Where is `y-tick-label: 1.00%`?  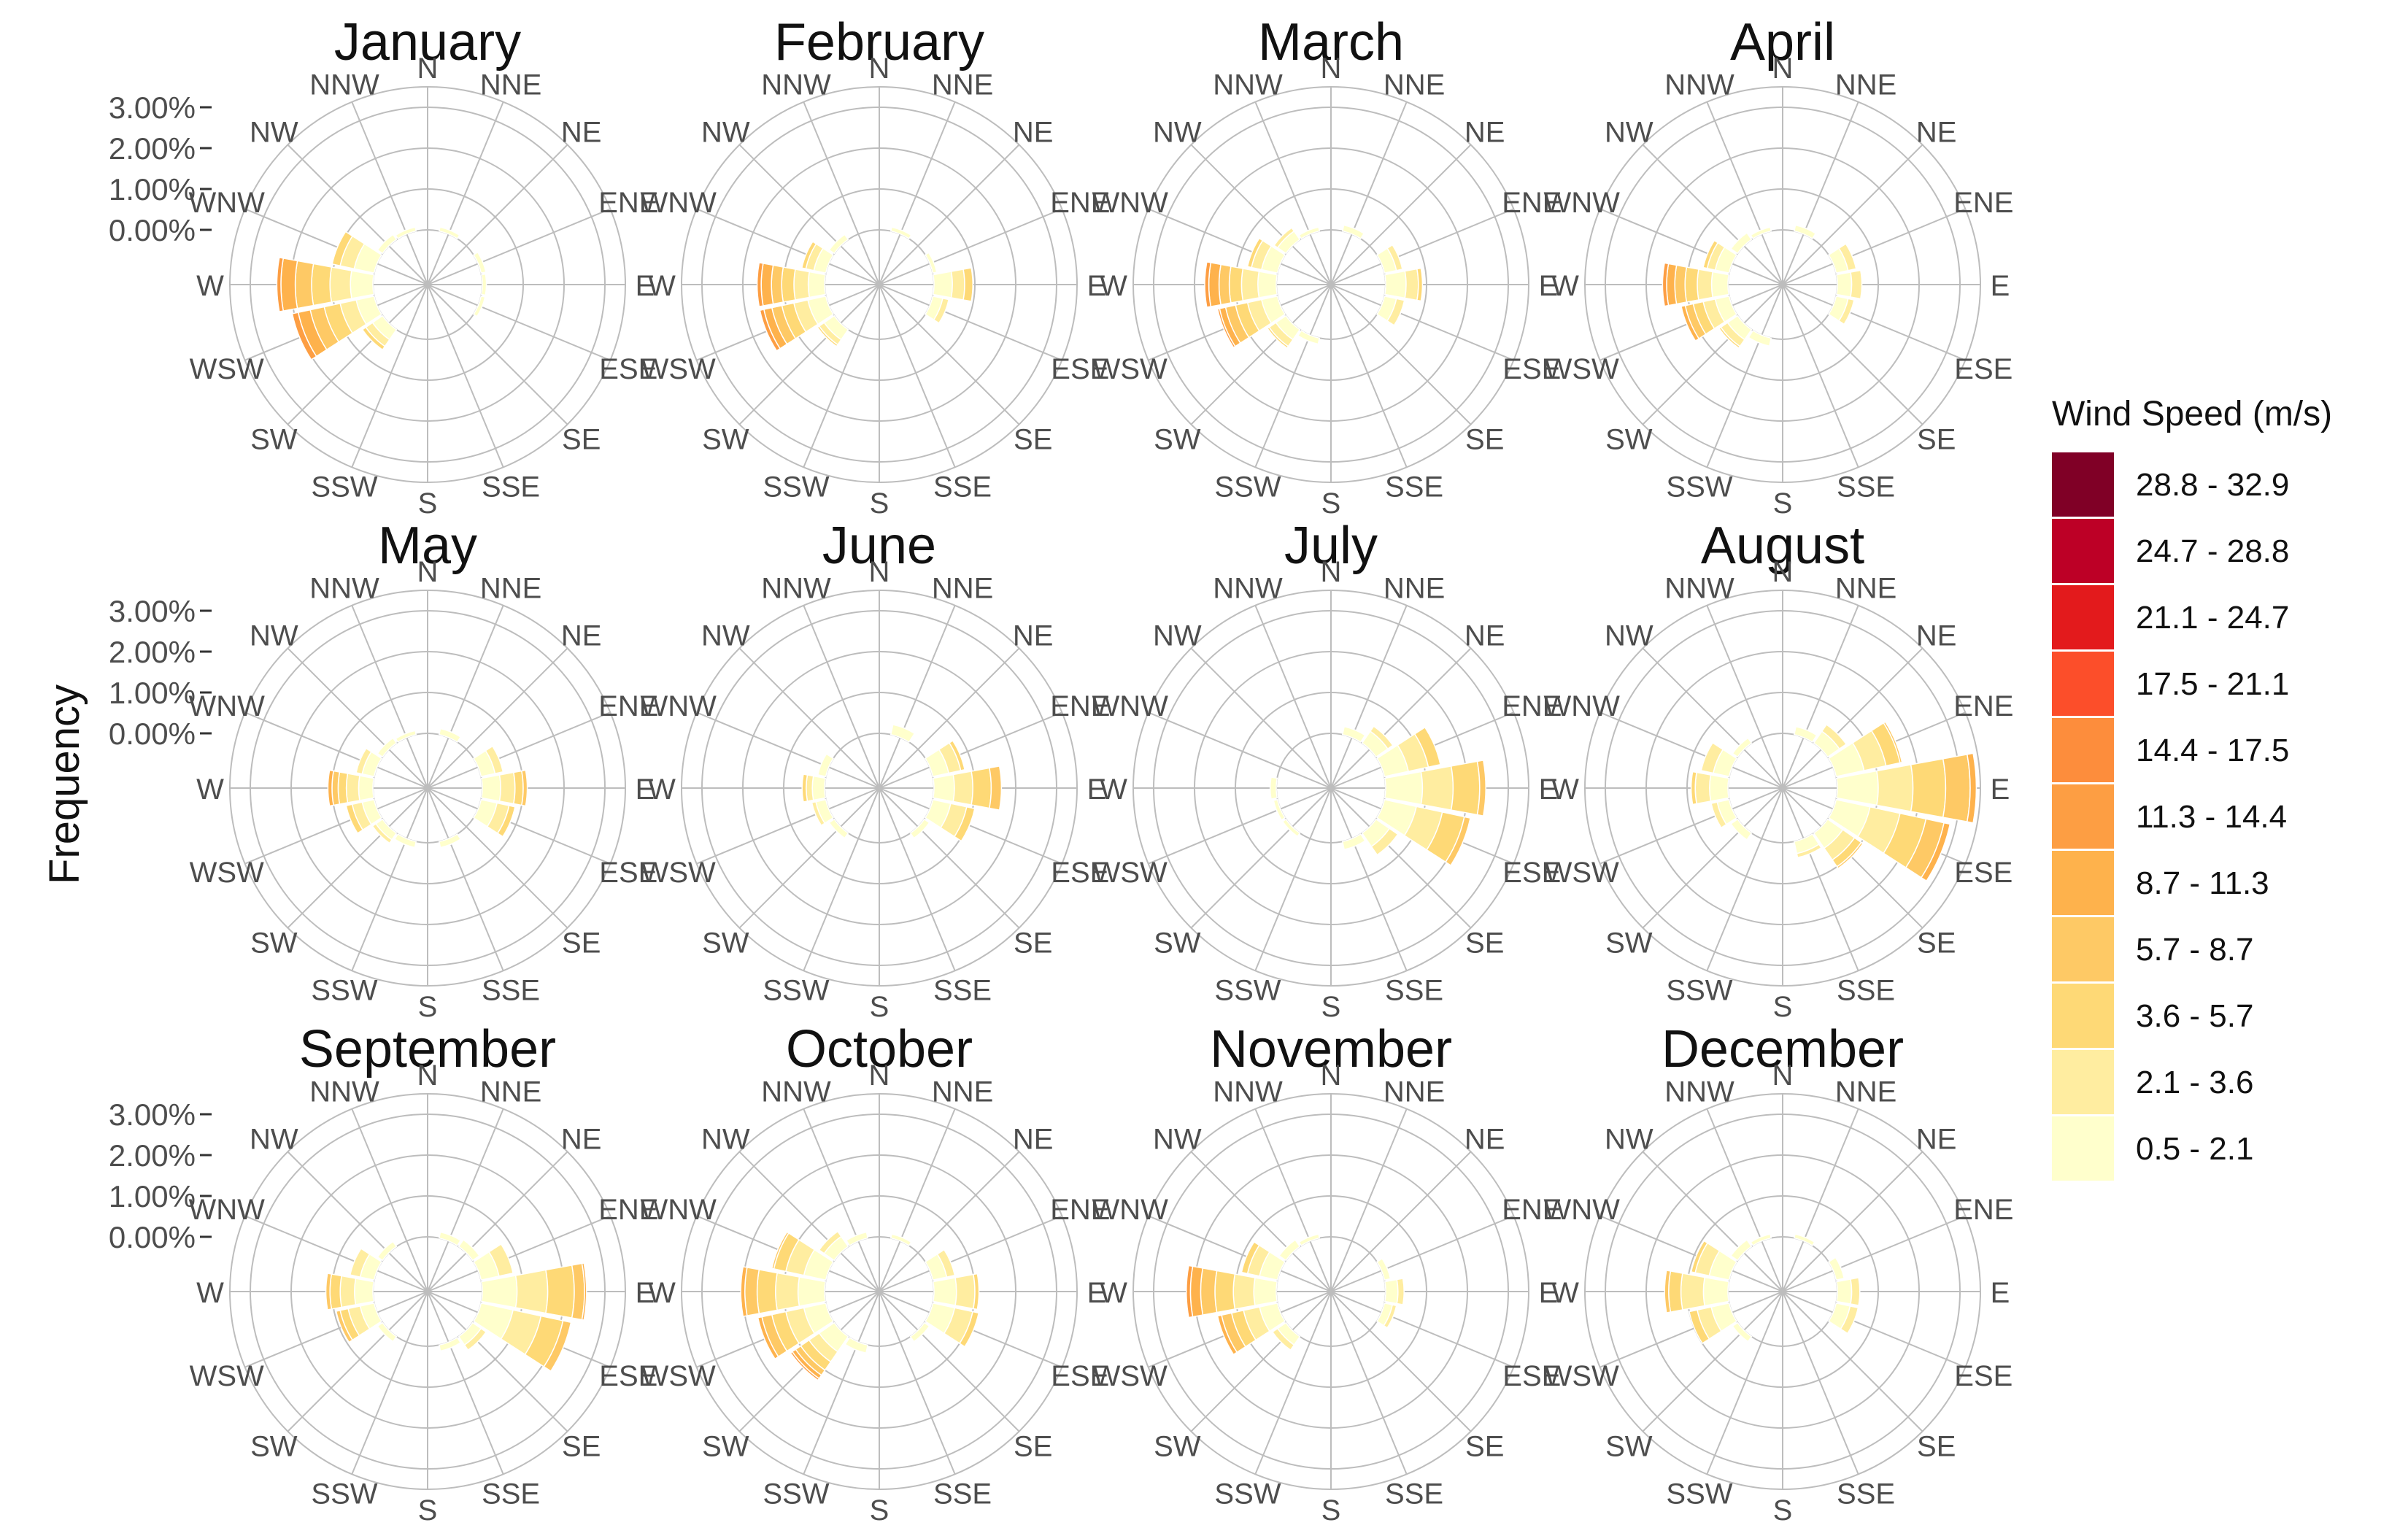 y-tick-label: 1.00% is located at coordinates (152, 189).